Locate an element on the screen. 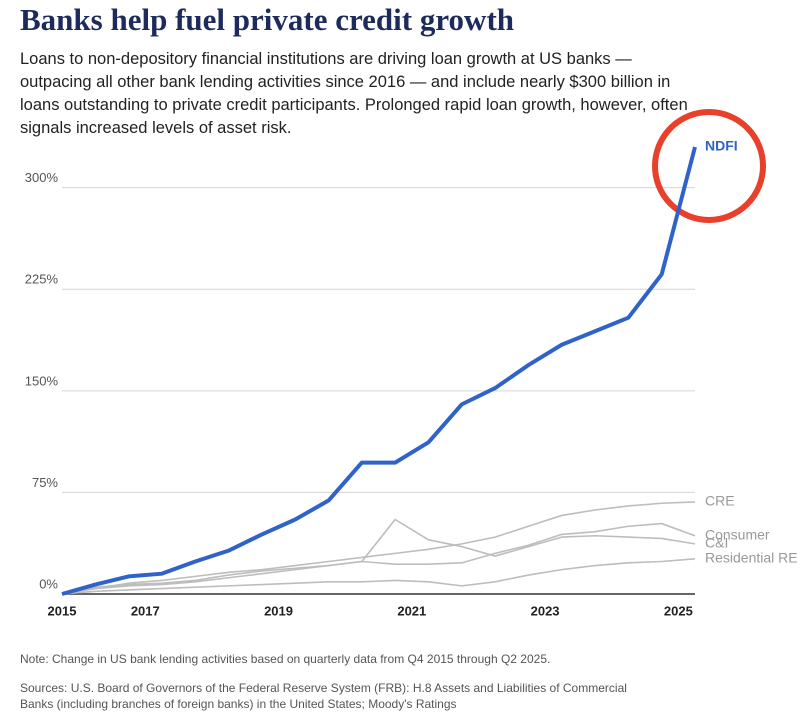  x-tick-label: 2023 is located at coordinates (545, 610).